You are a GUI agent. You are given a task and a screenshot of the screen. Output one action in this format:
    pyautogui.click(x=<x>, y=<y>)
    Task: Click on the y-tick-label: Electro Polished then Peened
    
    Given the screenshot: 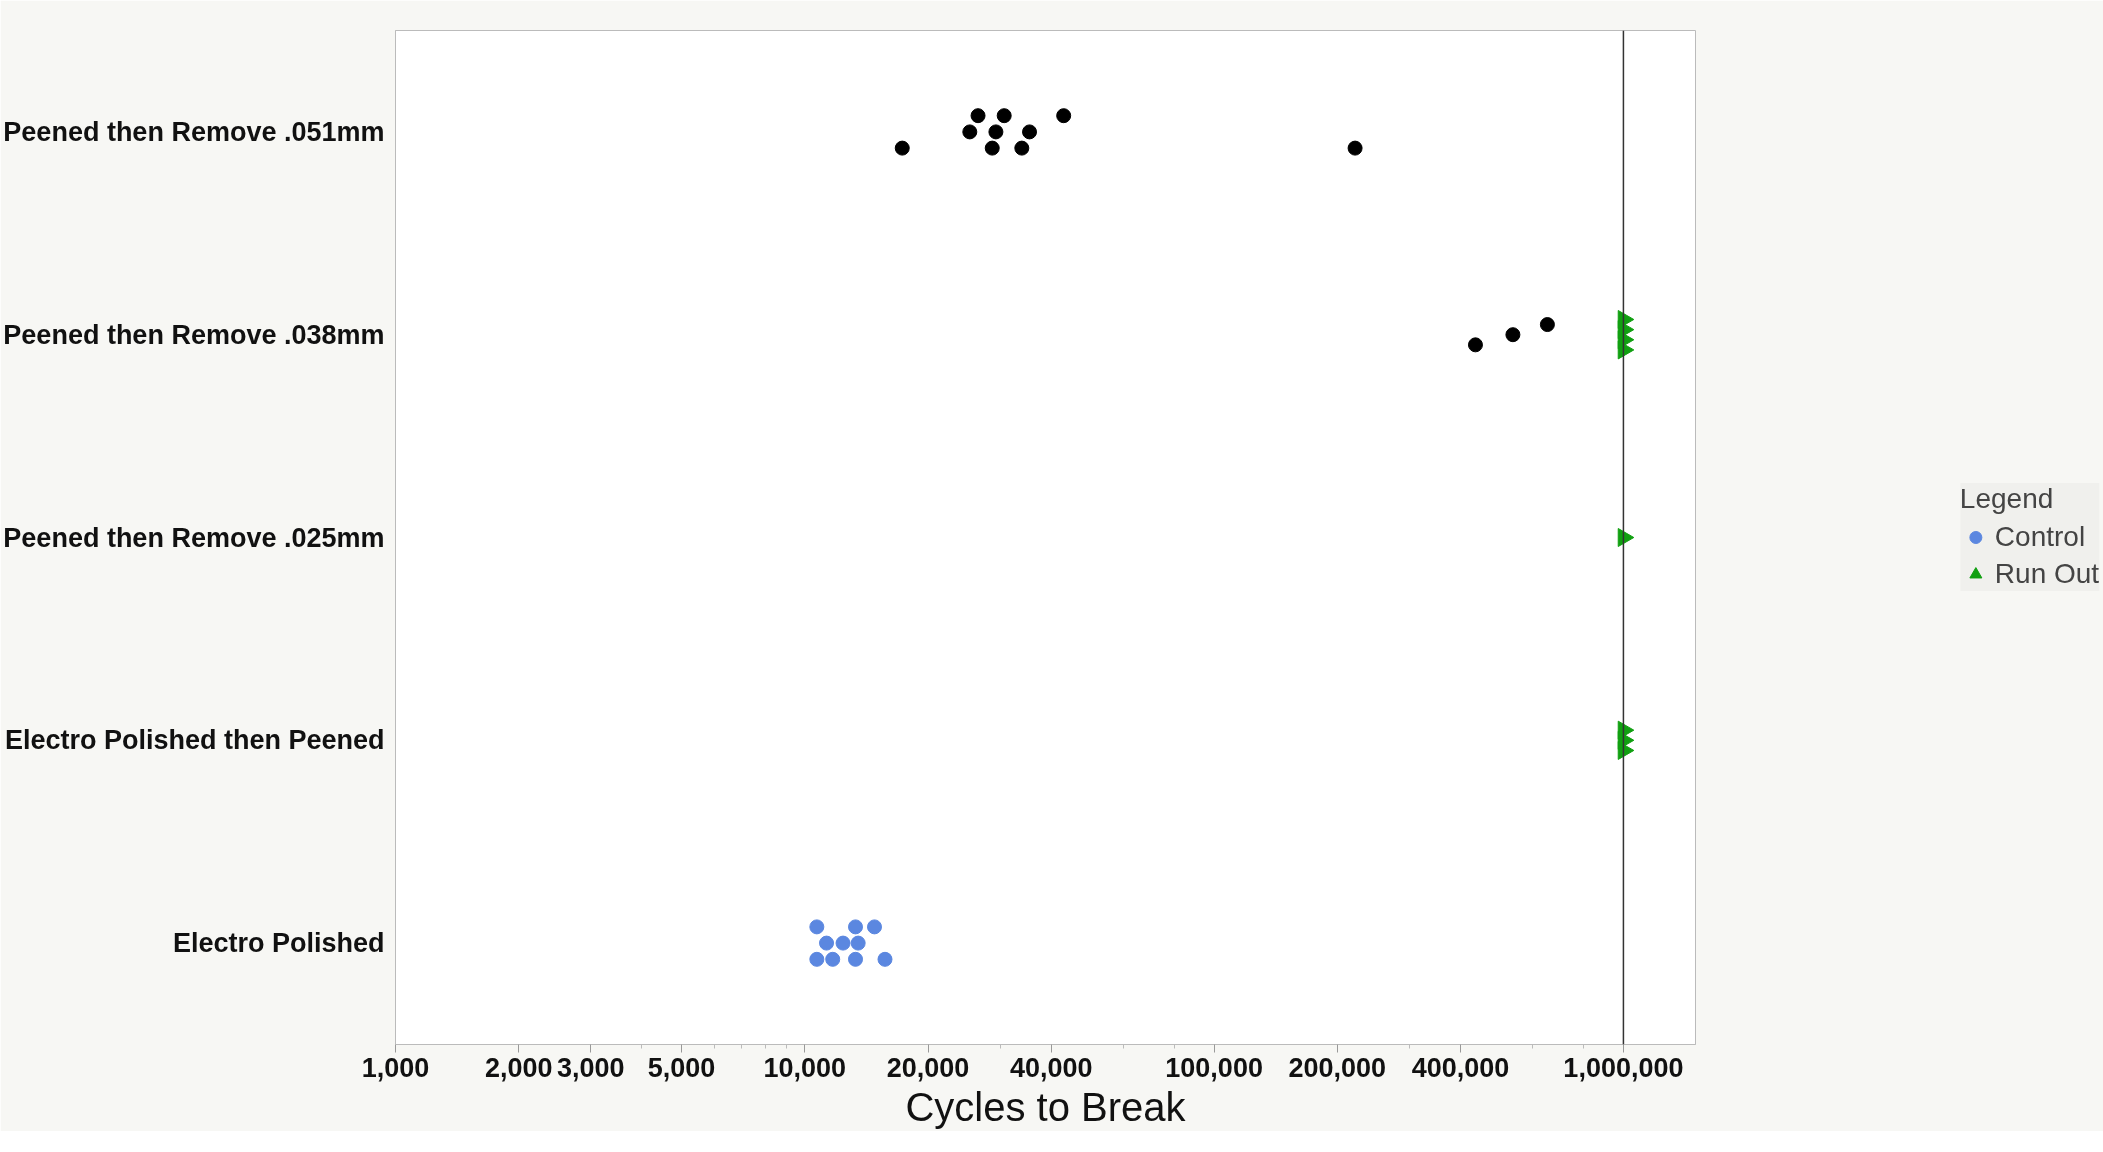 What is the action you would take?
    pyautogui.click(x=194, y=740)
    